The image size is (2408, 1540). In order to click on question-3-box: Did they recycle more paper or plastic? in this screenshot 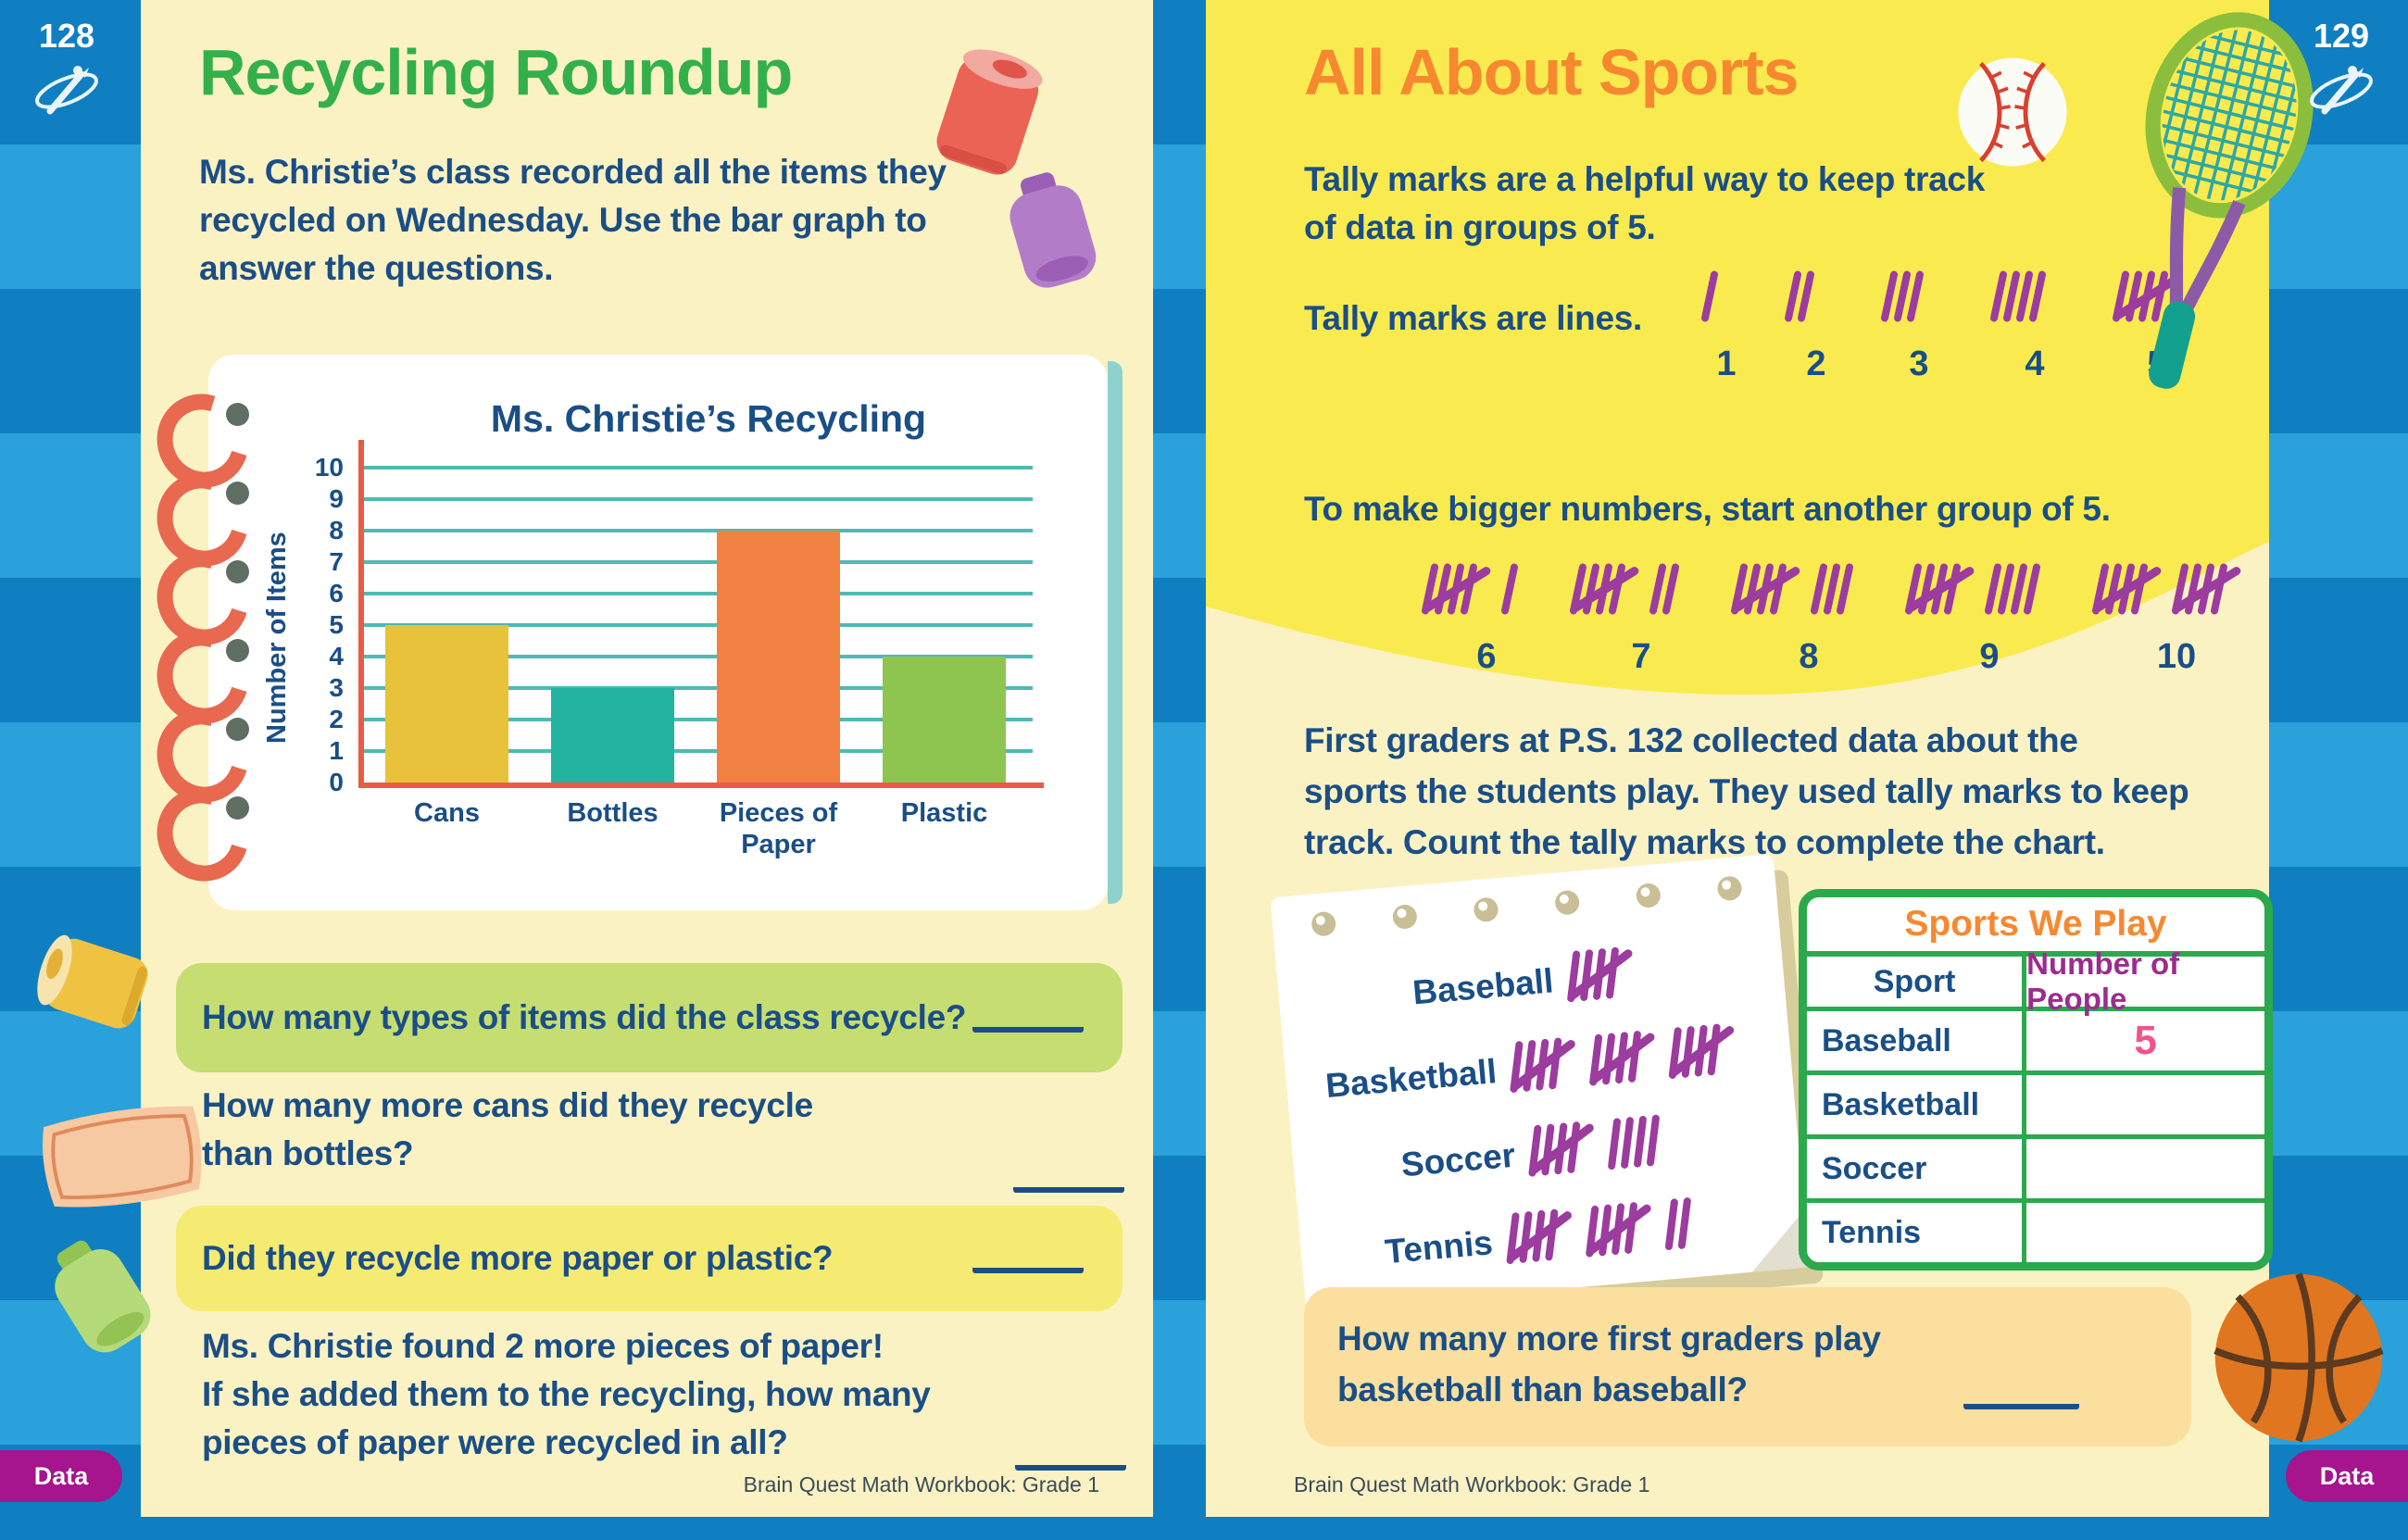, I will do `click(649, 1258)`.